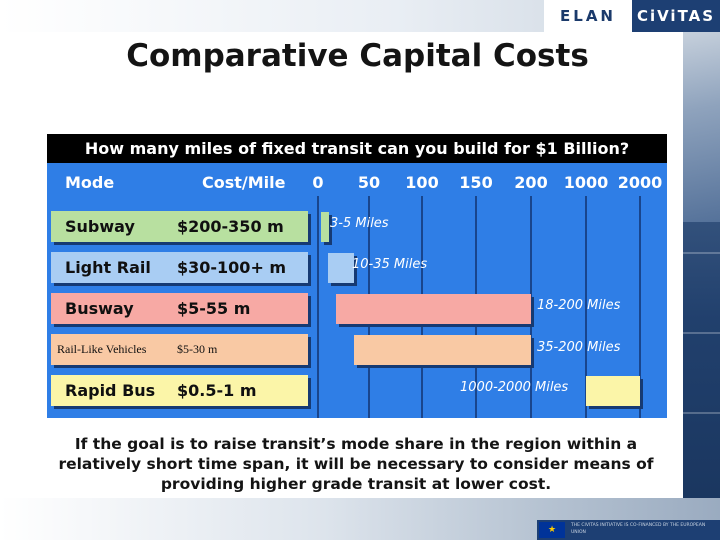  I want to click on row-label-box: Subway $200-350 m, so click(179, 226).